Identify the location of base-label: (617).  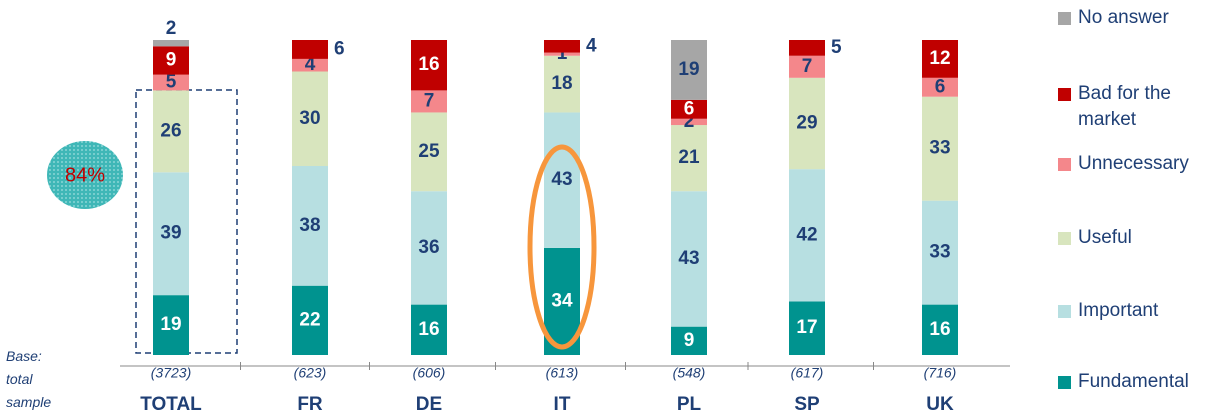
(807, 373).